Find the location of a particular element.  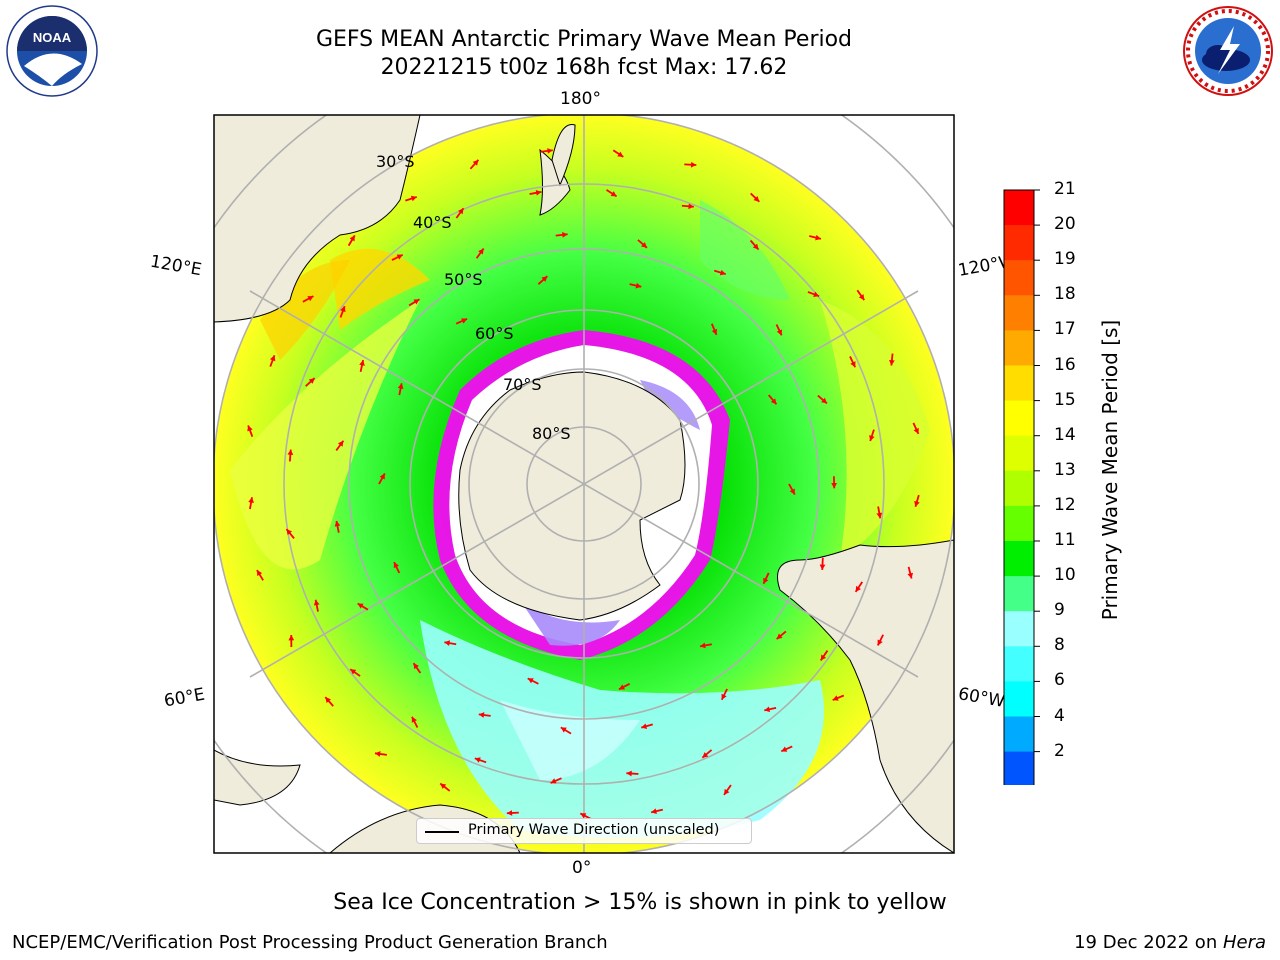

colorbar-tick-label: 11 is located at coordinates (1065, 540).